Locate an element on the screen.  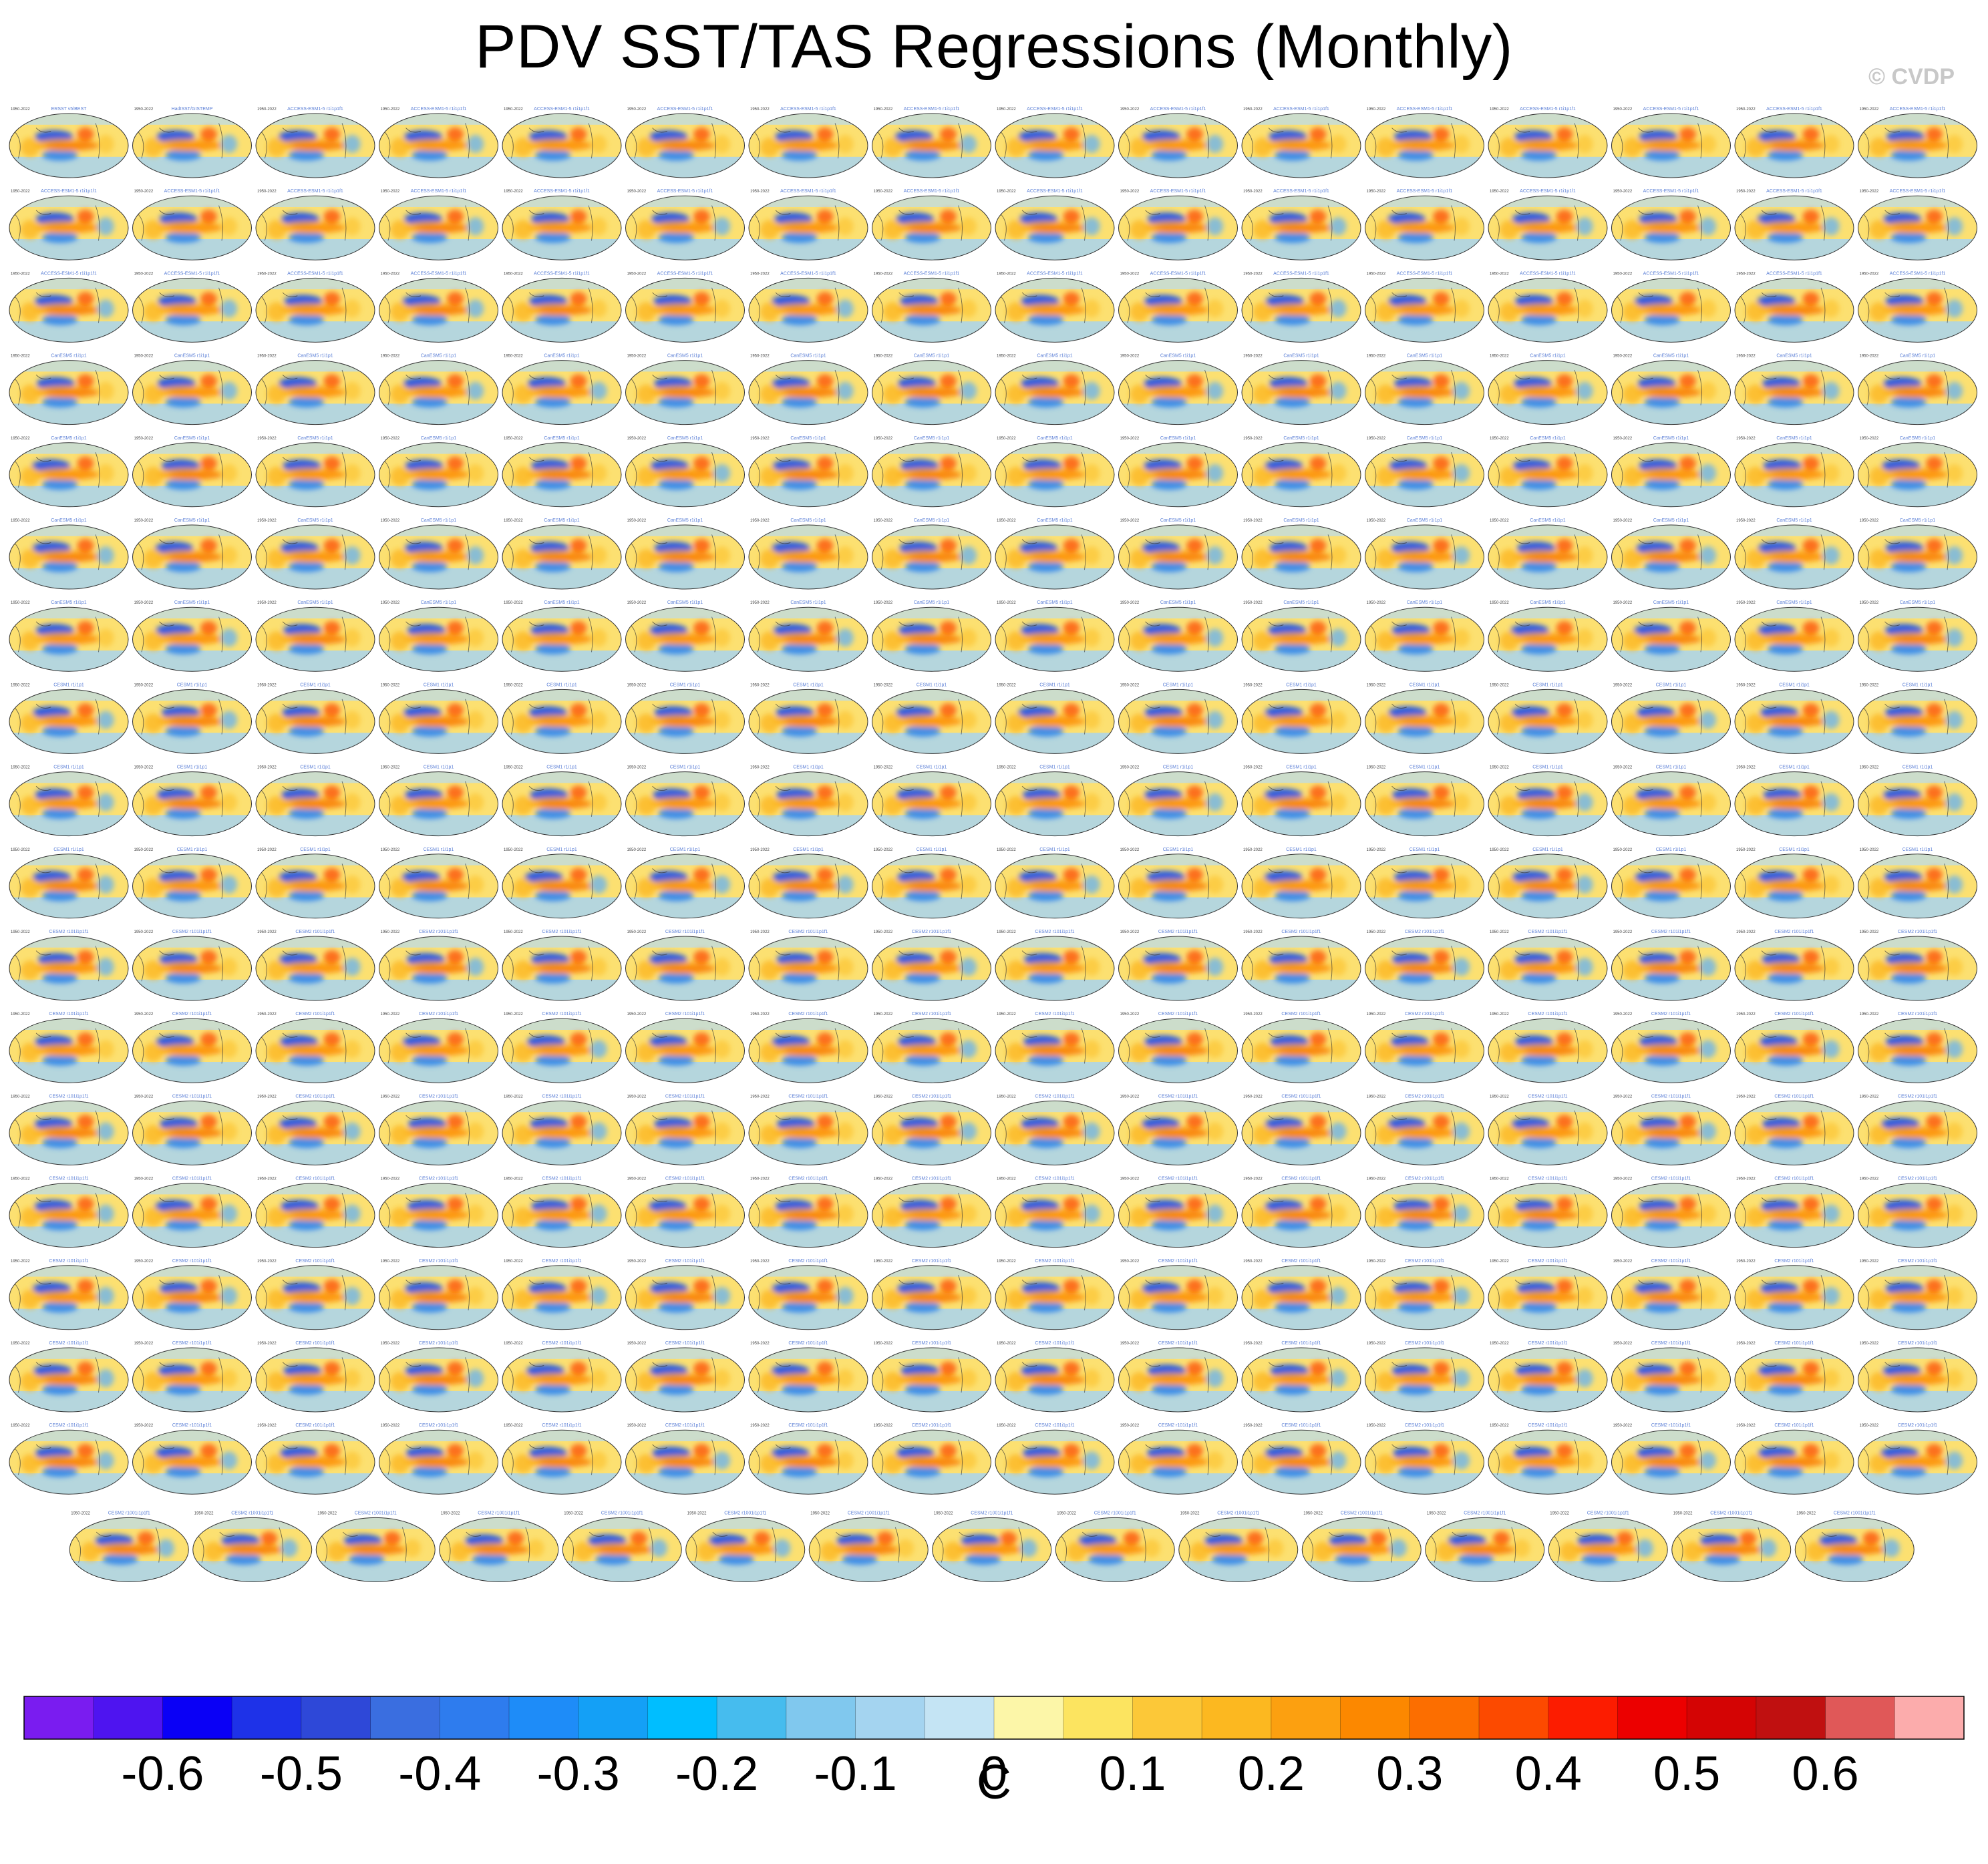
map-panel-title: ERSST v5/BEST is located at coordinates (69, 109).